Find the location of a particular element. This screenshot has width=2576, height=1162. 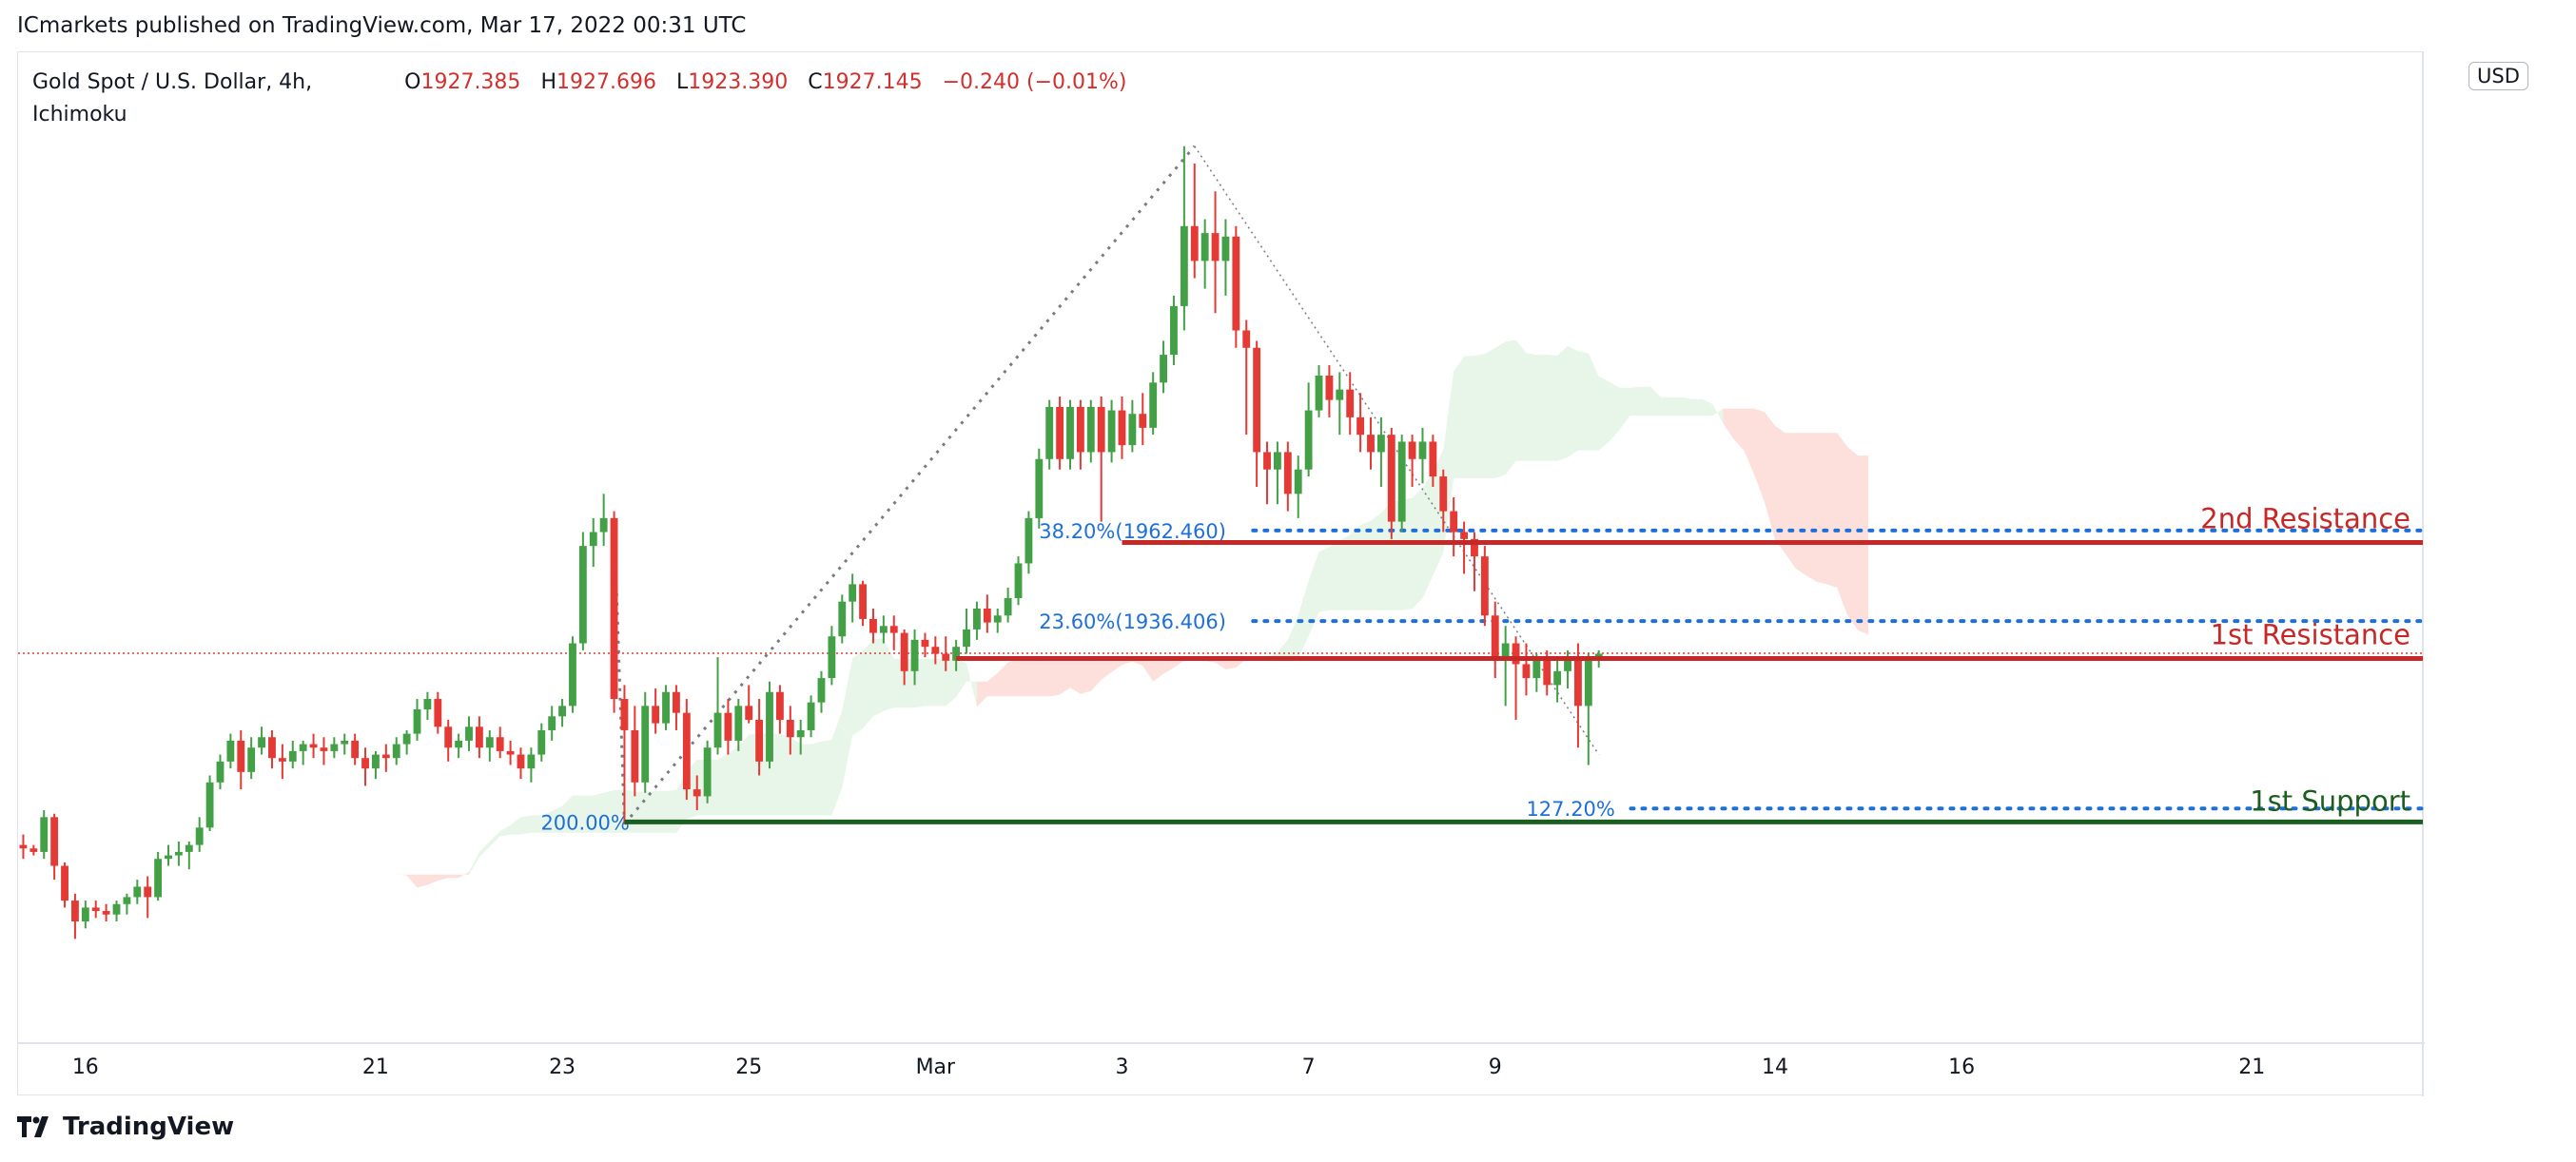

currency-badge: USD is located at coordinates (2499, 76).